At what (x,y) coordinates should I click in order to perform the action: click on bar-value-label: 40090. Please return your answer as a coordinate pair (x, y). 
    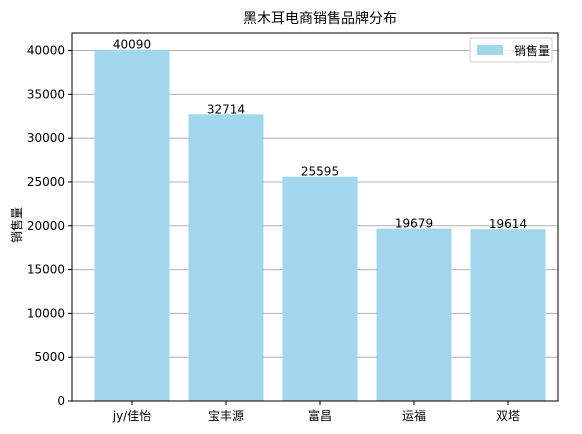
    Looking at the image, I should click on (132, 45).